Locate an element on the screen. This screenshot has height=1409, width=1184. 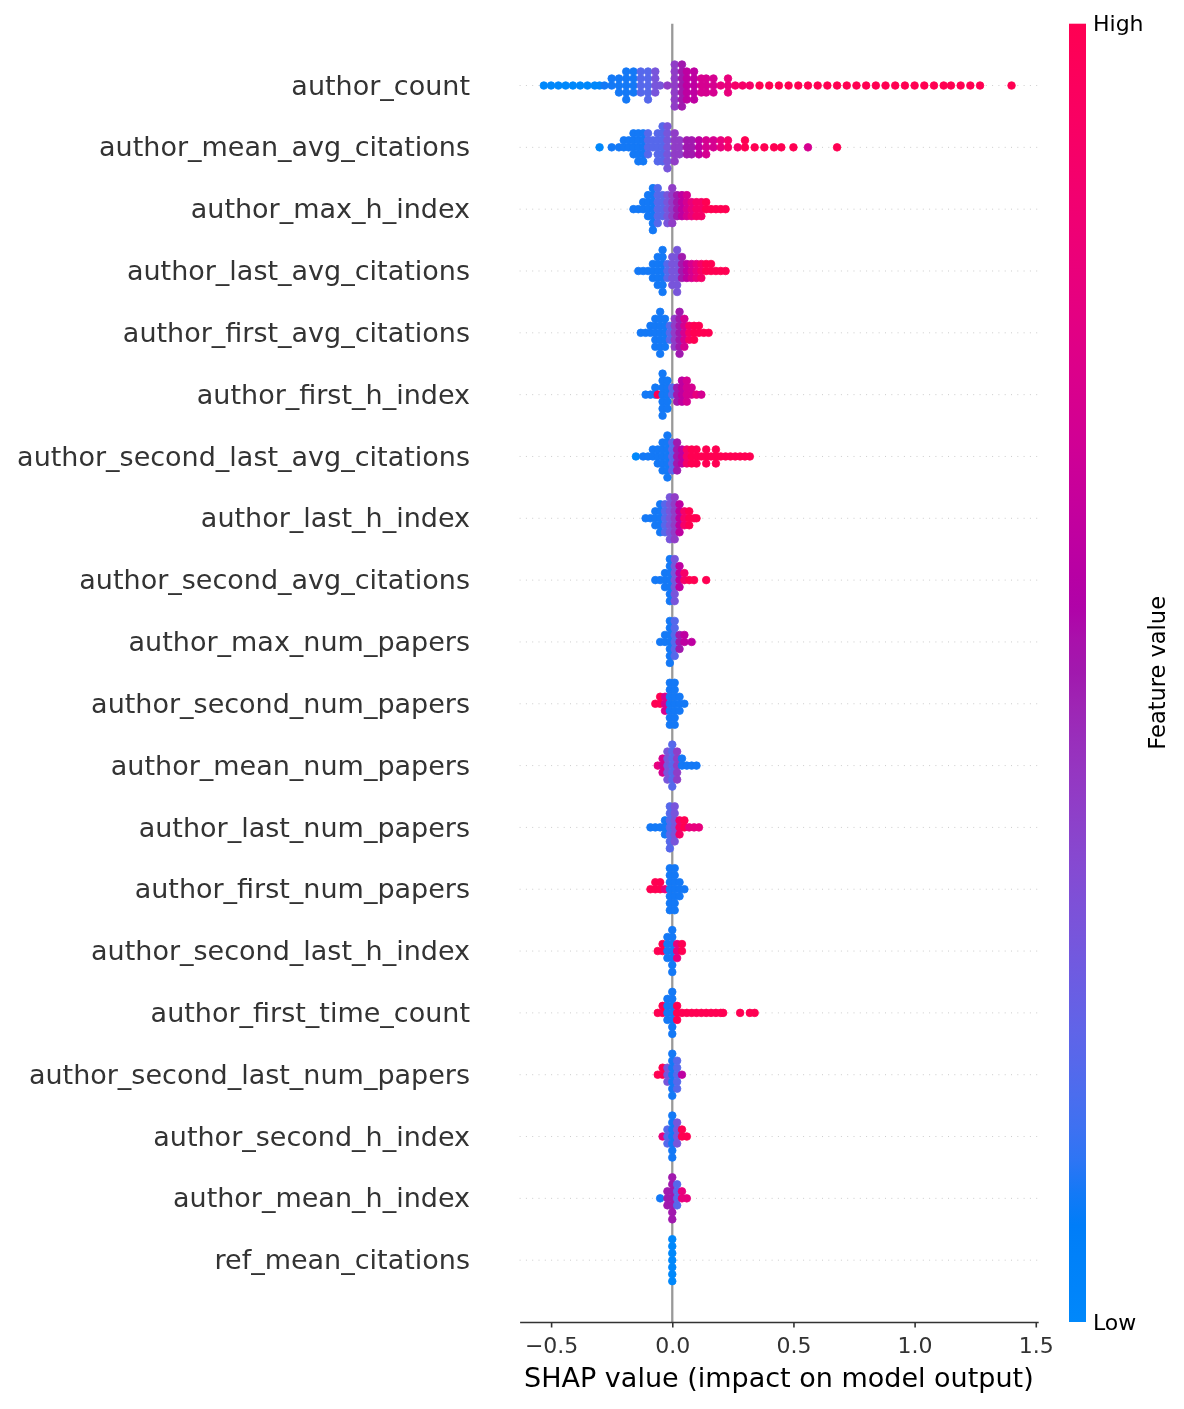
color-bar-label: High is located at coordinates (1118, 24).